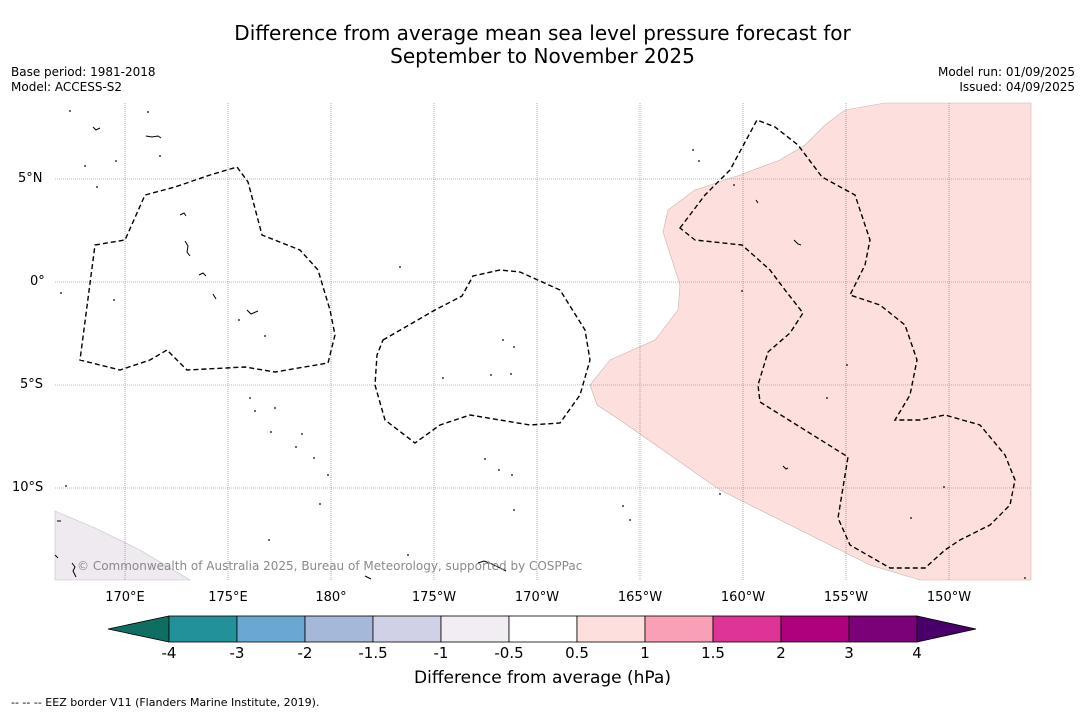 The image size is (1085, 713). I want to click on eez-kiribati-gilbert, so click(207, 269).